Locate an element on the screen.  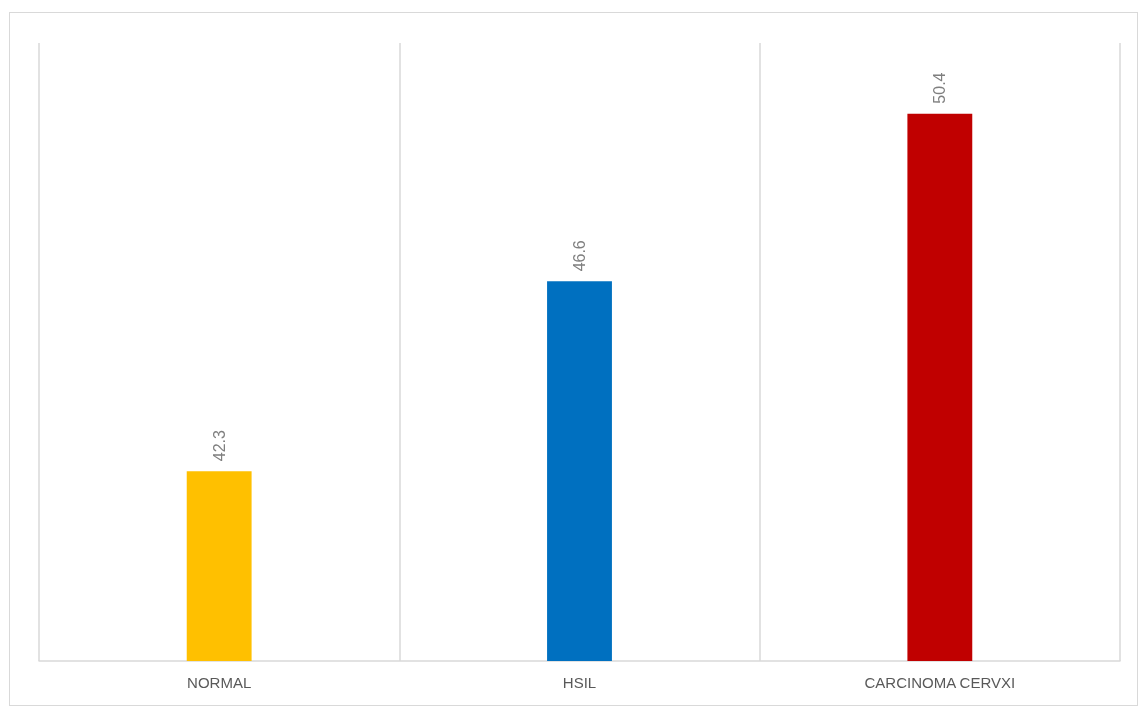
x-tick-label: HSIL is located at coordinates (579, 682).